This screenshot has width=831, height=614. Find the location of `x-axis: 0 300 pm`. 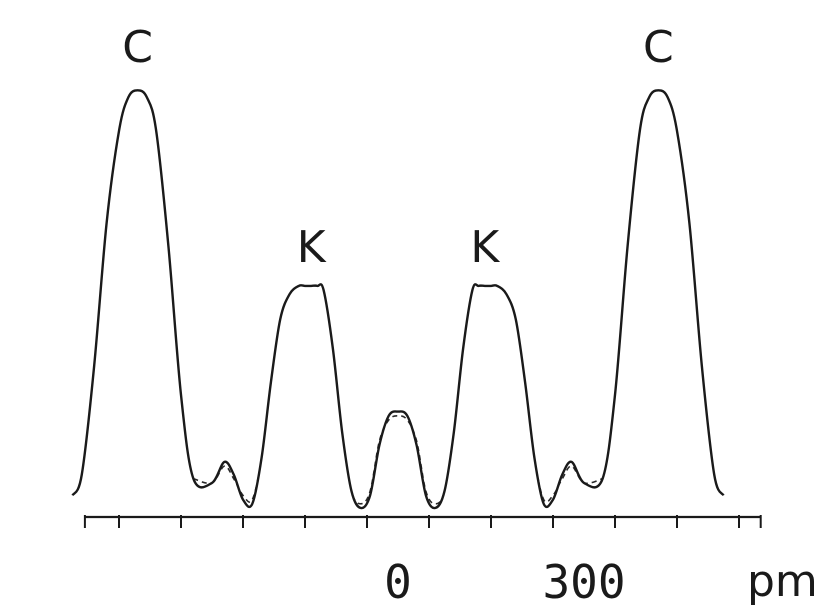

x-axis: 0 300 pm is located at coordinates (450, 562).